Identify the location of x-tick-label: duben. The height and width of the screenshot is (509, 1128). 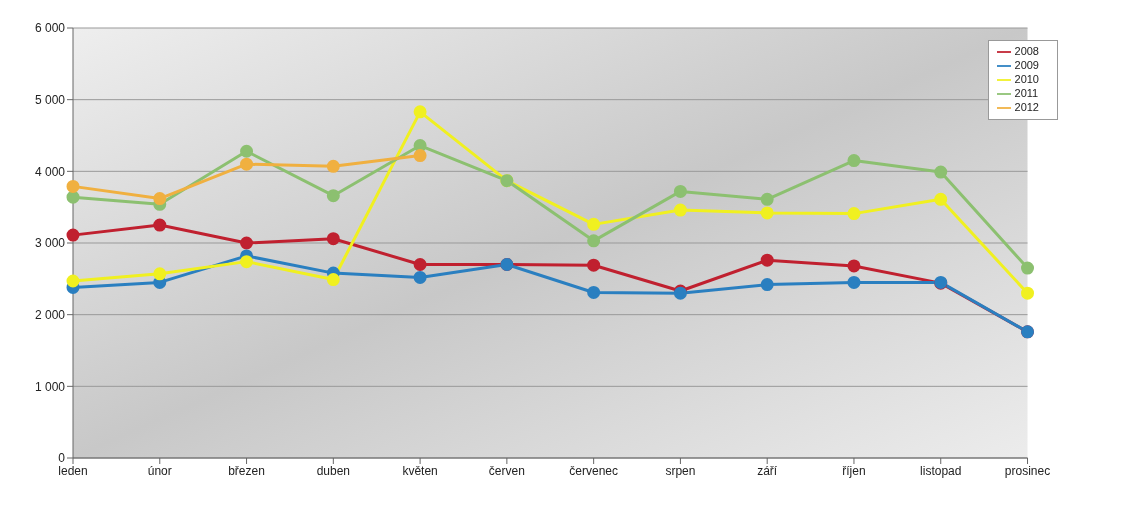
(333, 470).